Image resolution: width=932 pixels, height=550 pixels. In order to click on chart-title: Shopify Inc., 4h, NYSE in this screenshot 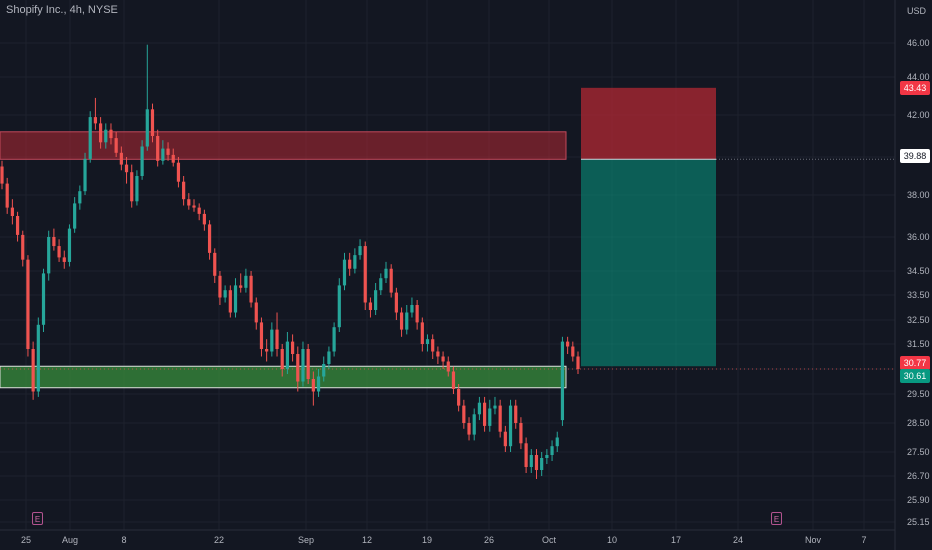, I will do `click(62, 10)`.